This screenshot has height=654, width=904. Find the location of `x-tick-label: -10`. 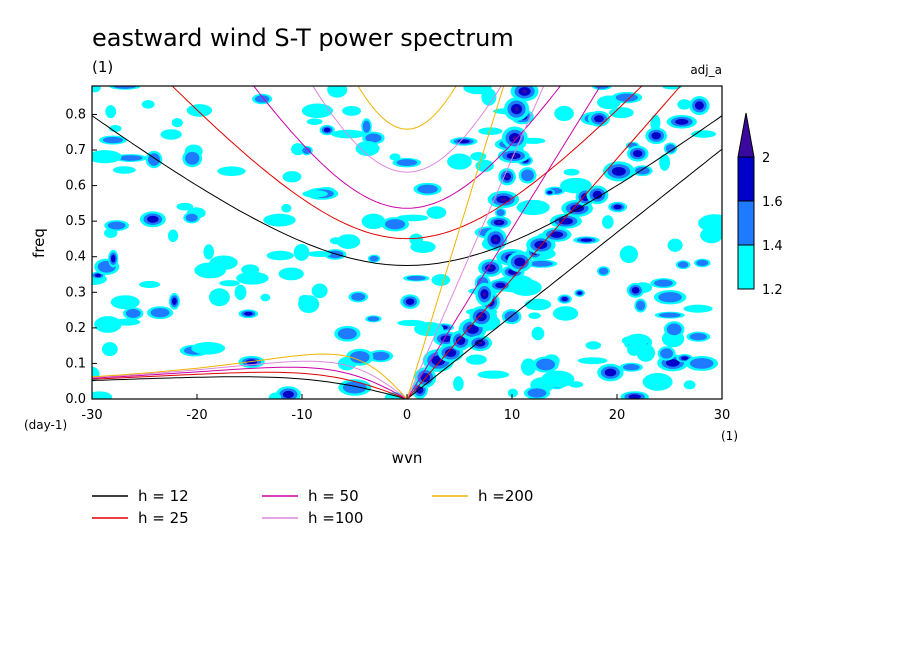

x-tick-label: -10 is located at coordinates (301, 415).